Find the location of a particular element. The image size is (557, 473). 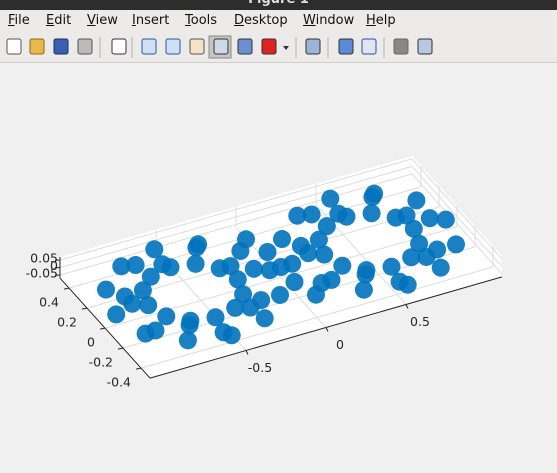

toolbar is located at coordinates (278, 47).